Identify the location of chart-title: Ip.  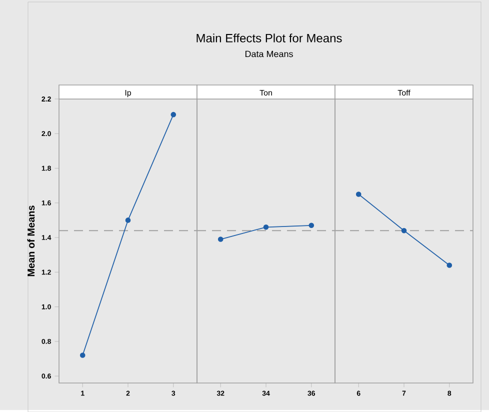
(128, 94).